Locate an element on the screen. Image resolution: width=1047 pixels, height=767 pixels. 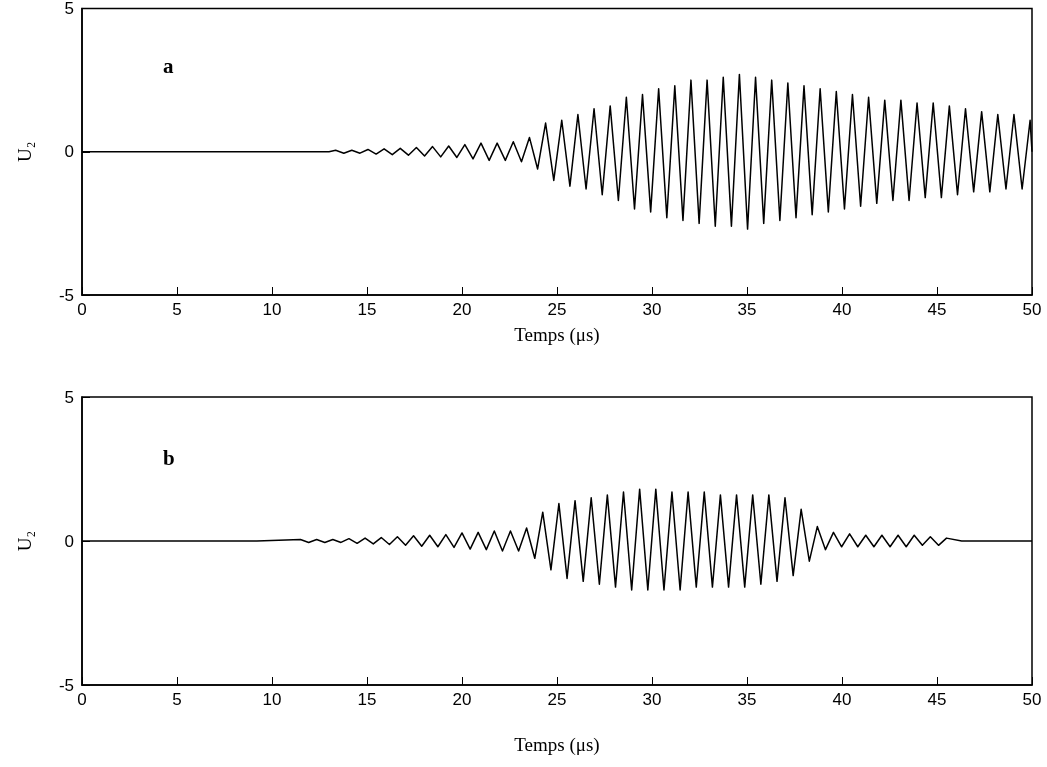
annotation: a is located at coordinates (168, 65).